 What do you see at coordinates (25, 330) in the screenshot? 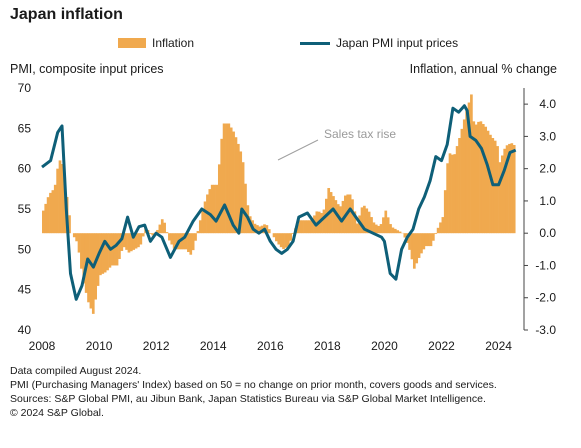
I see `left-tick-label: 40` at bounding box center [25, 330].